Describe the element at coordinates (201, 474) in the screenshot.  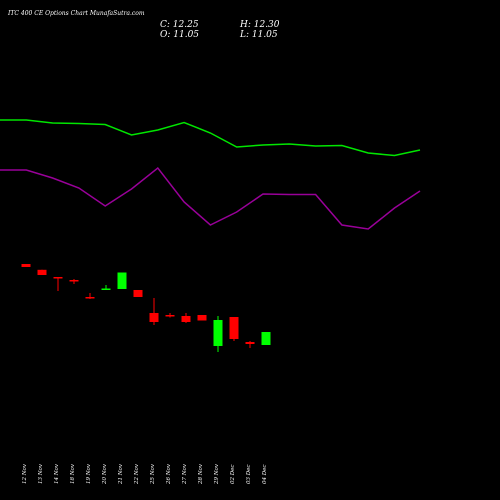
I see `x-tick-label: 28 Nov` at that location.